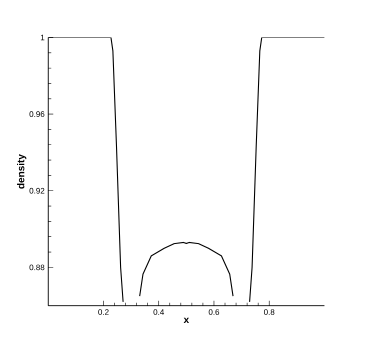 Image resolution: width=369 pixels, height=350 pixels. I want to click on y-axis-title: density, so click(21, 171).